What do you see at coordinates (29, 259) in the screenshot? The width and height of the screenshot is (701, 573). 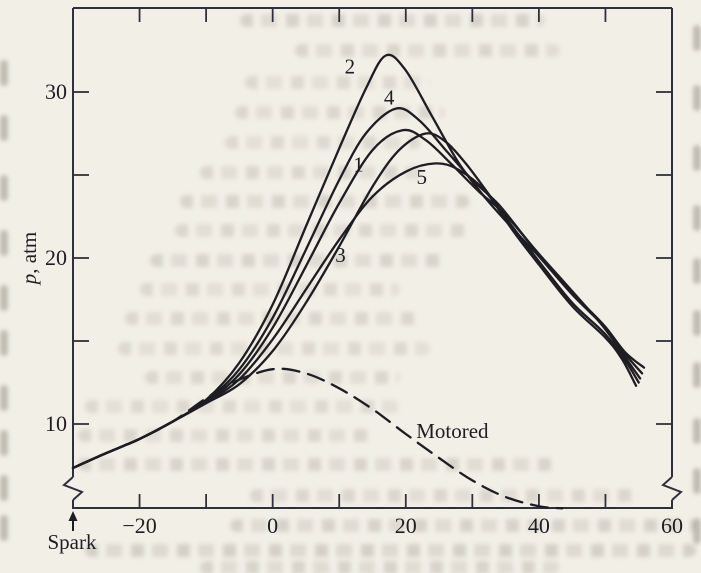 I see `y-axis-label: p, atm` at bounding box center [29, 259].